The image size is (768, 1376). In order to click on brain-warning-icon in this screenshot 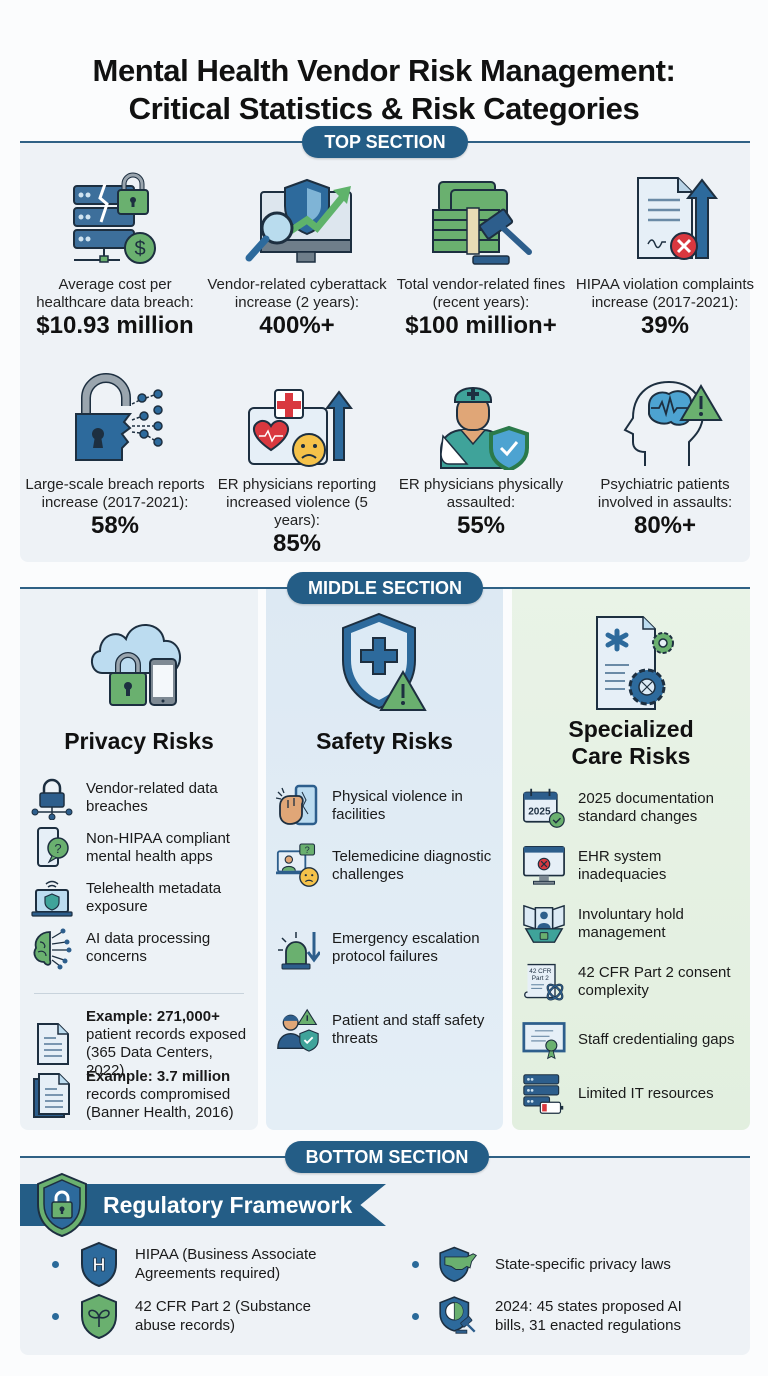, I will do `click(665, 420)`.